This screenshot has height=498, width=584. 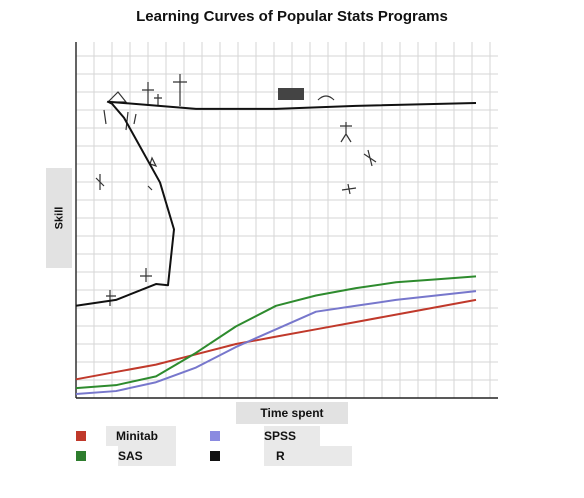 I want to click on debris-doodle, so click(x=152, y=173).